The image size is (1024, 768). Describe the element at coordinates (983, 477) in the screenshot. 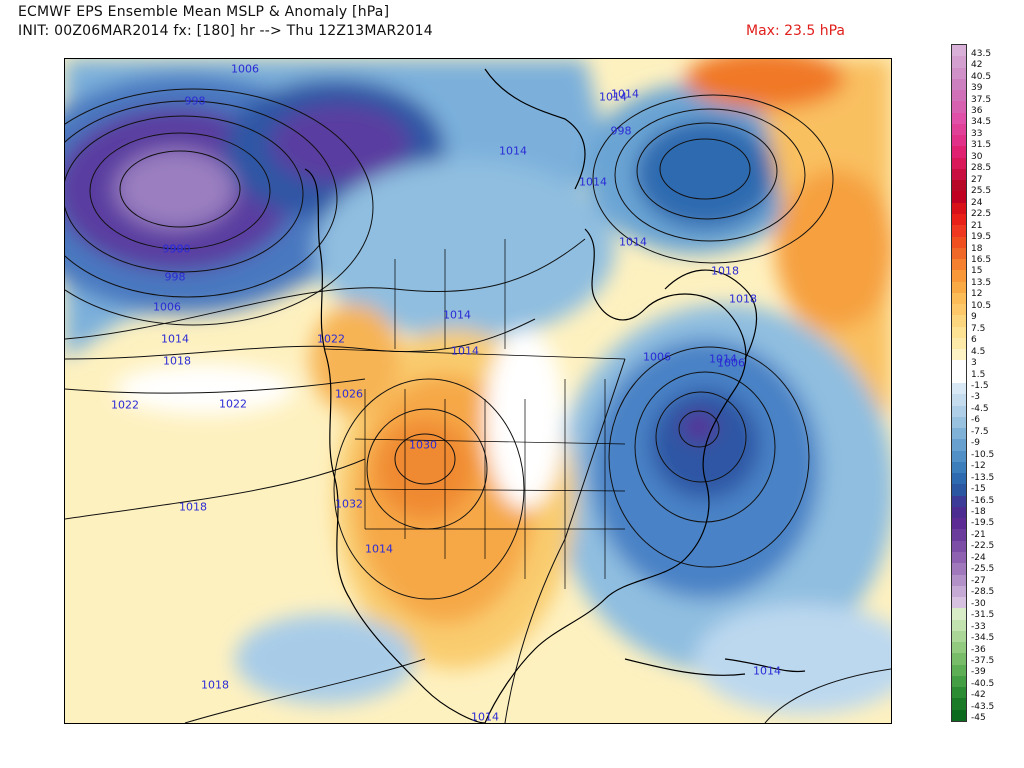

I see `colorbar-tick-label: -13.5` at that location.